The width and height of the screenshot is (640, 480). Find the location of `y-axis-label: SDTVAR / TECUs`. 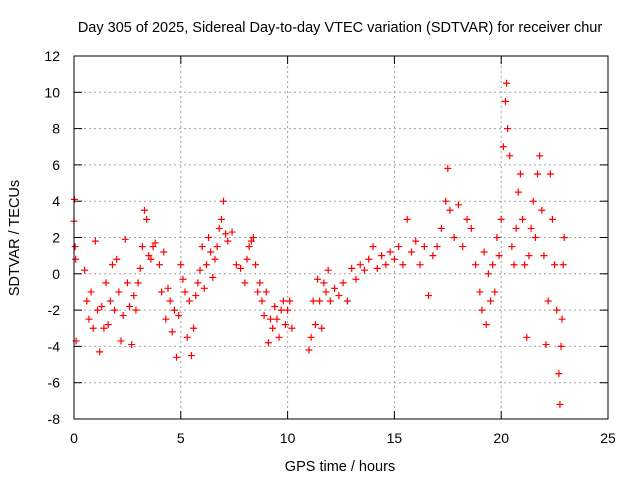

y-axis-label: SDTVAR / TECUs is located at coordinates (15, 238).